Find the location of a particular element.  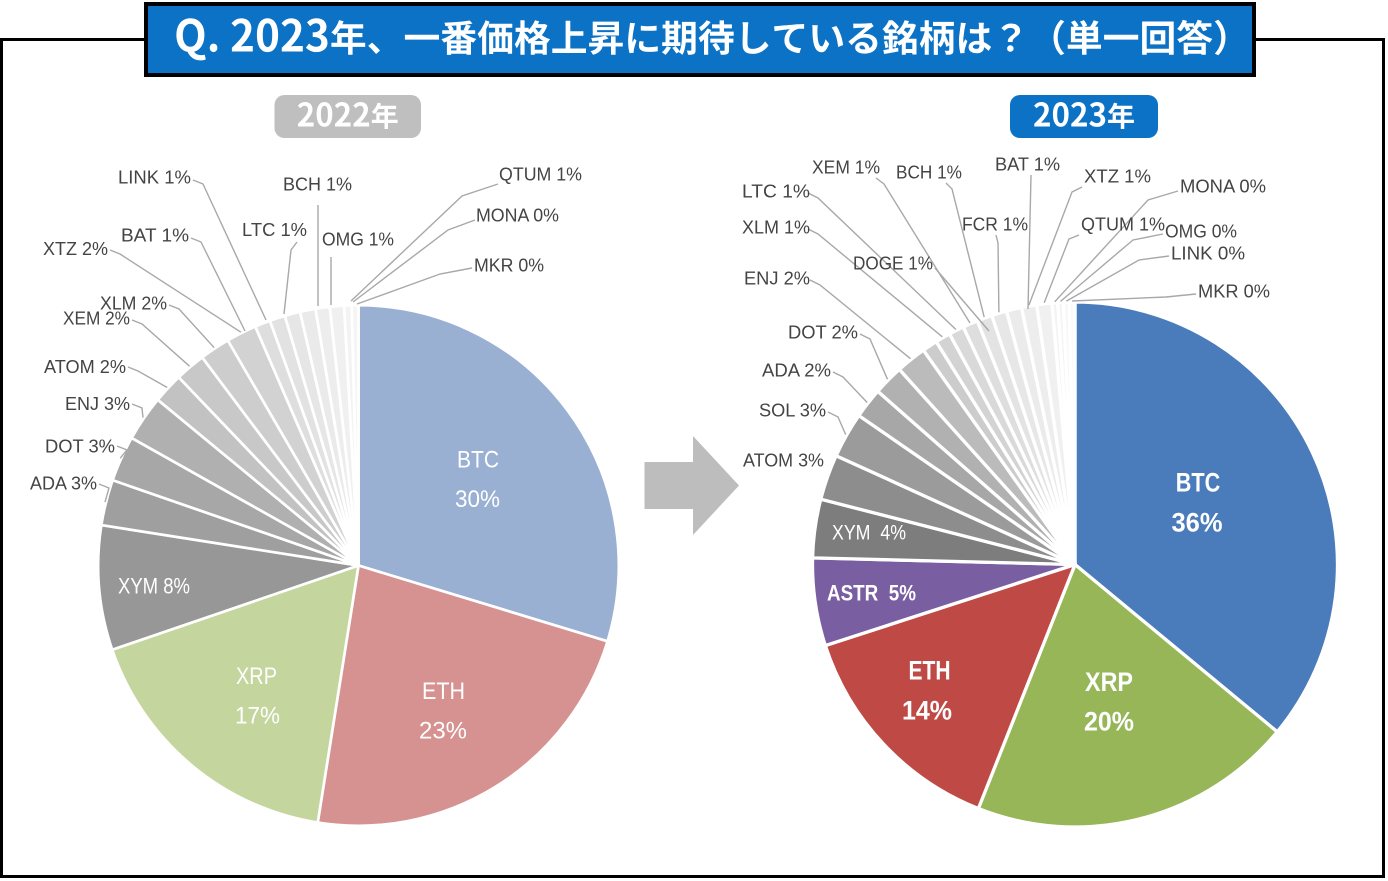

svg-text: 20% is located at coordinates (1109, 722).